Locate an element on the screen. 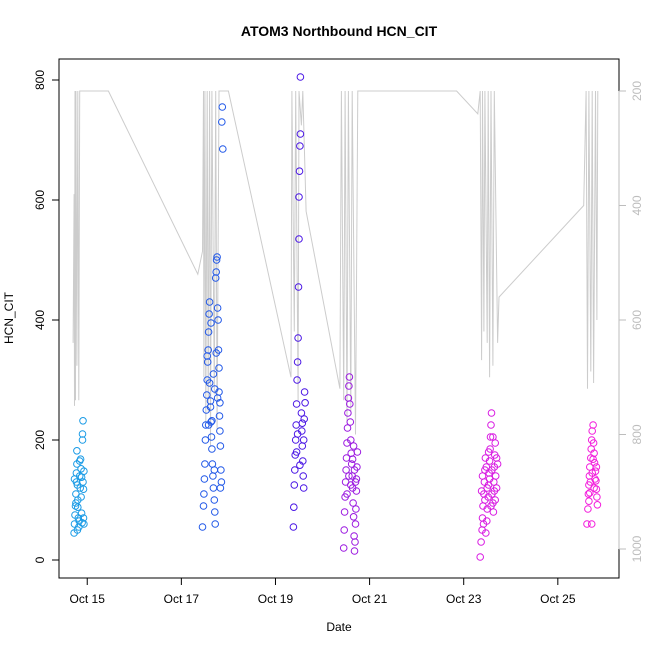 Image resolution: width=650 pixels, height=650 pixels. x-tick-label: Oct 25 is located at coordinates (558, 599).